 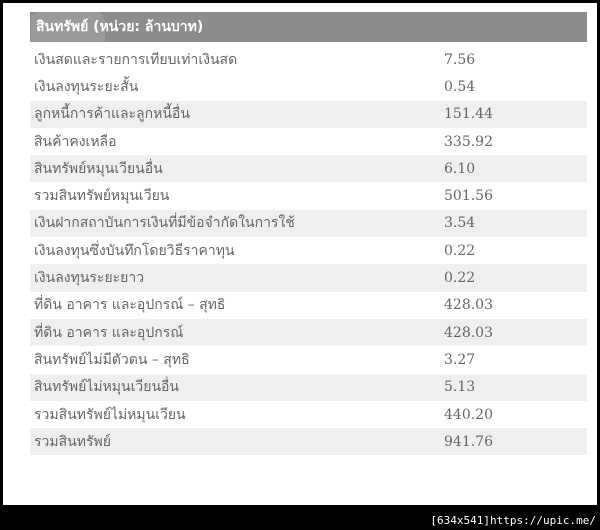 I want to click on row-value: 335.92, so click(x=468, y=141).